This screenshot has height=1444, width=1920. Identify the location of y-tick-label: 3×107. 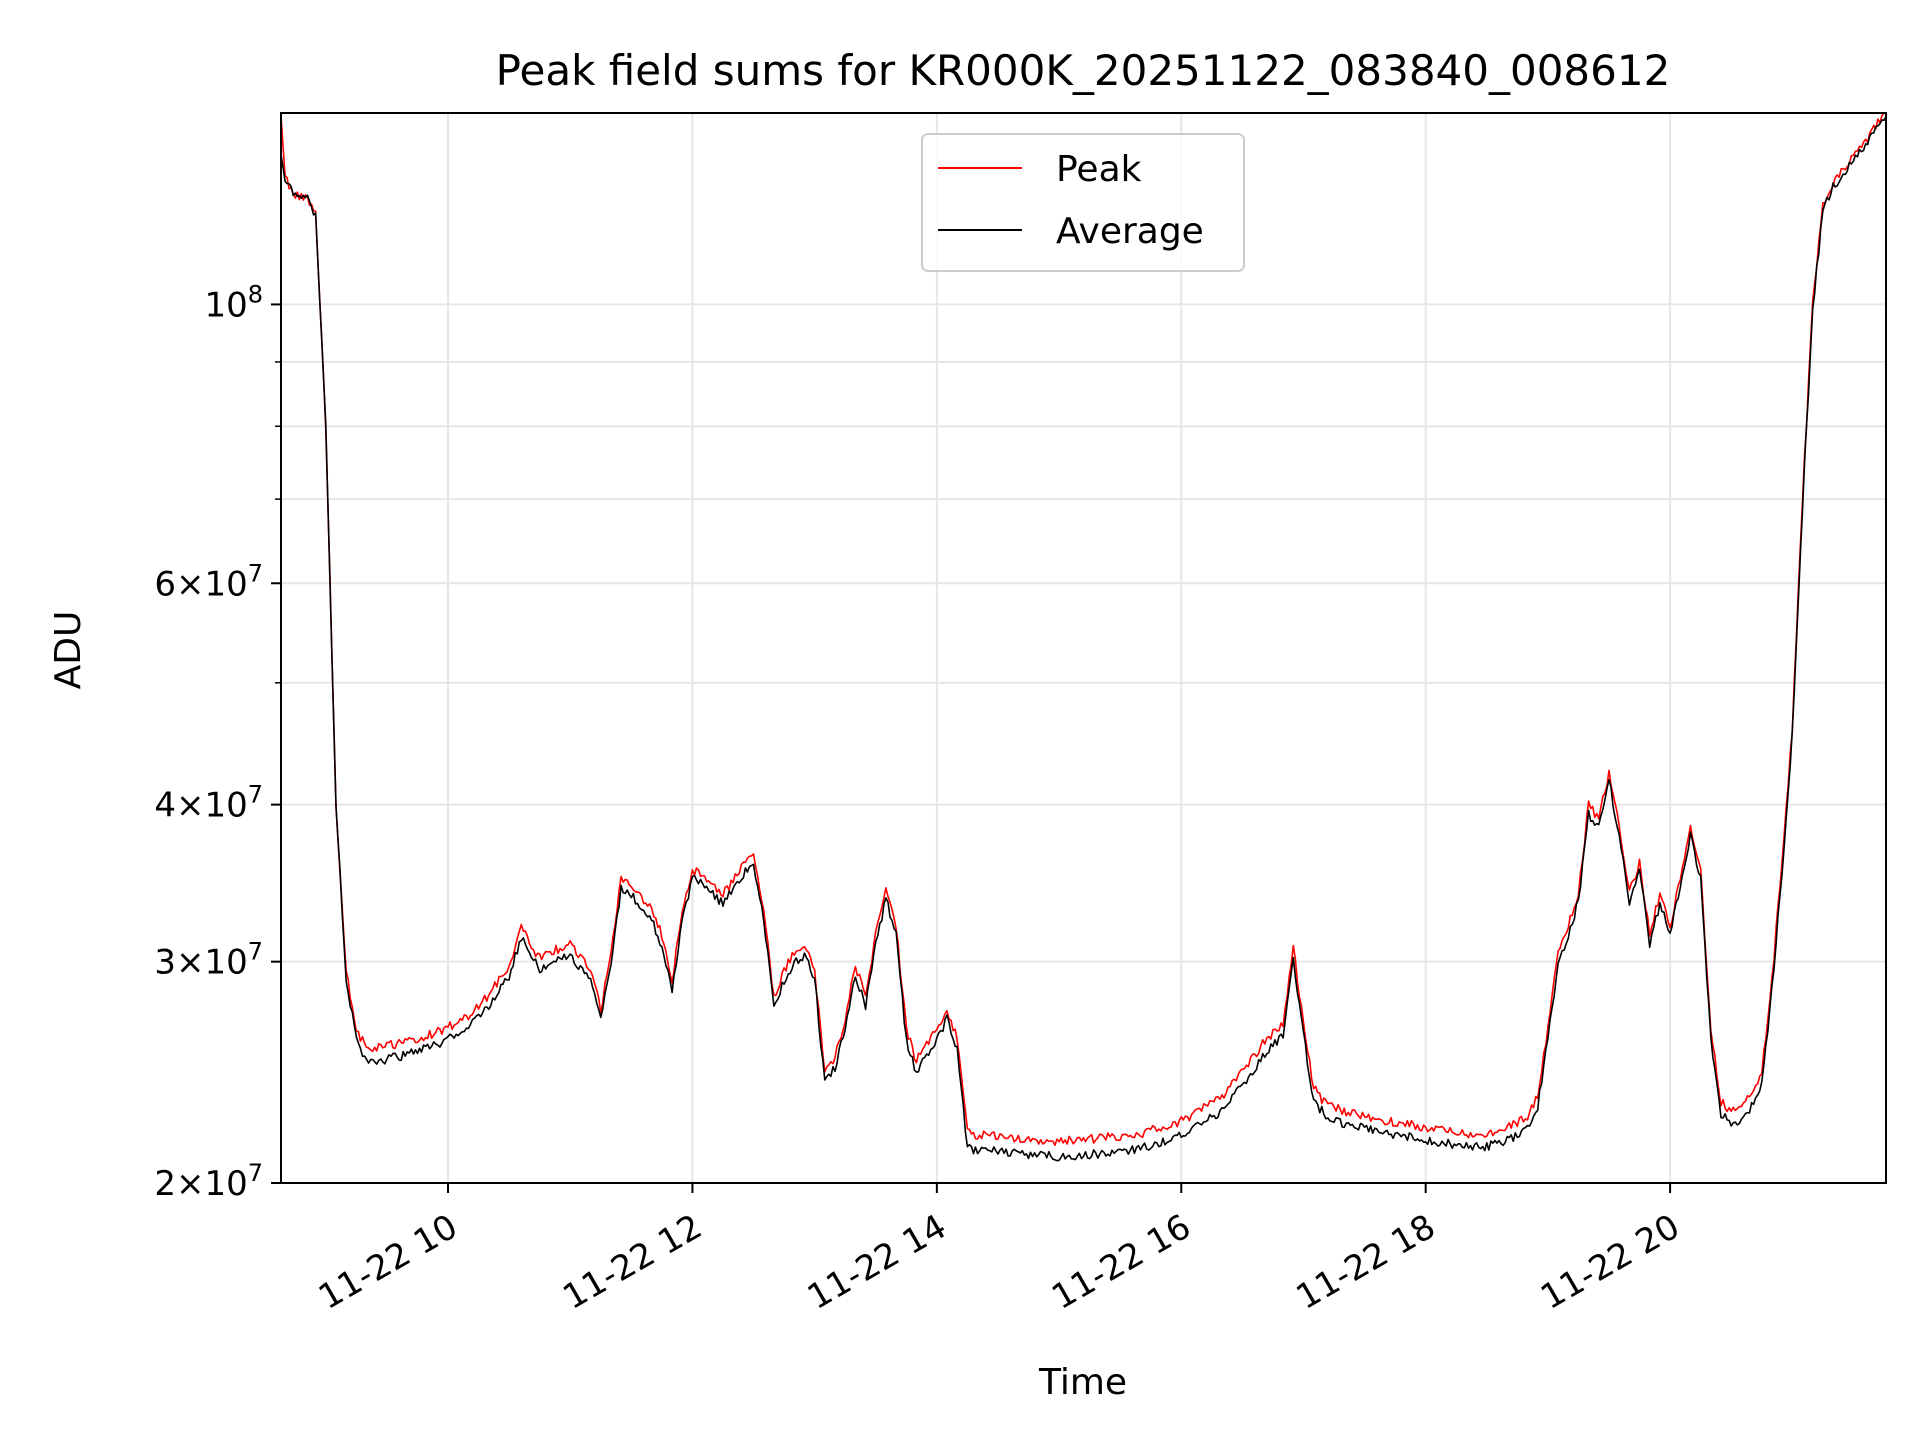
(208, 960).